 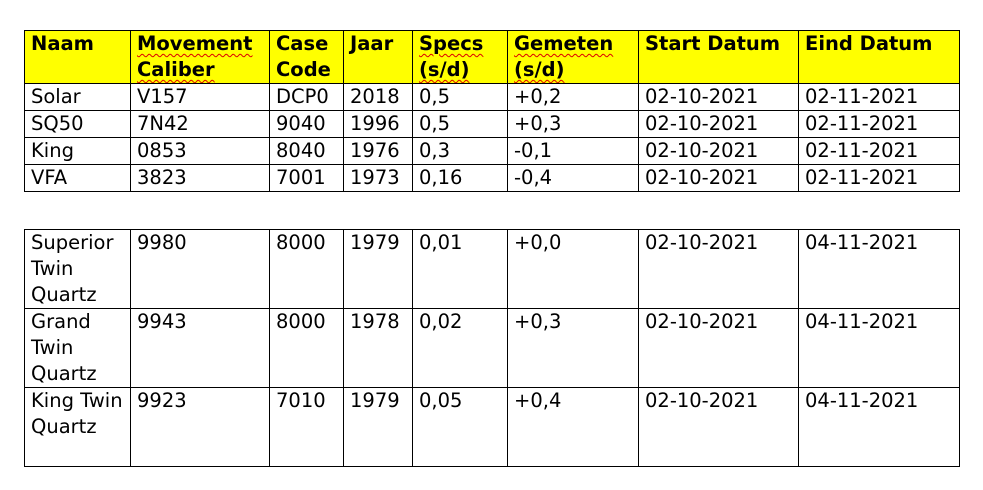 I want to click on table-cell: SQ50, so click(x=77, y=124).